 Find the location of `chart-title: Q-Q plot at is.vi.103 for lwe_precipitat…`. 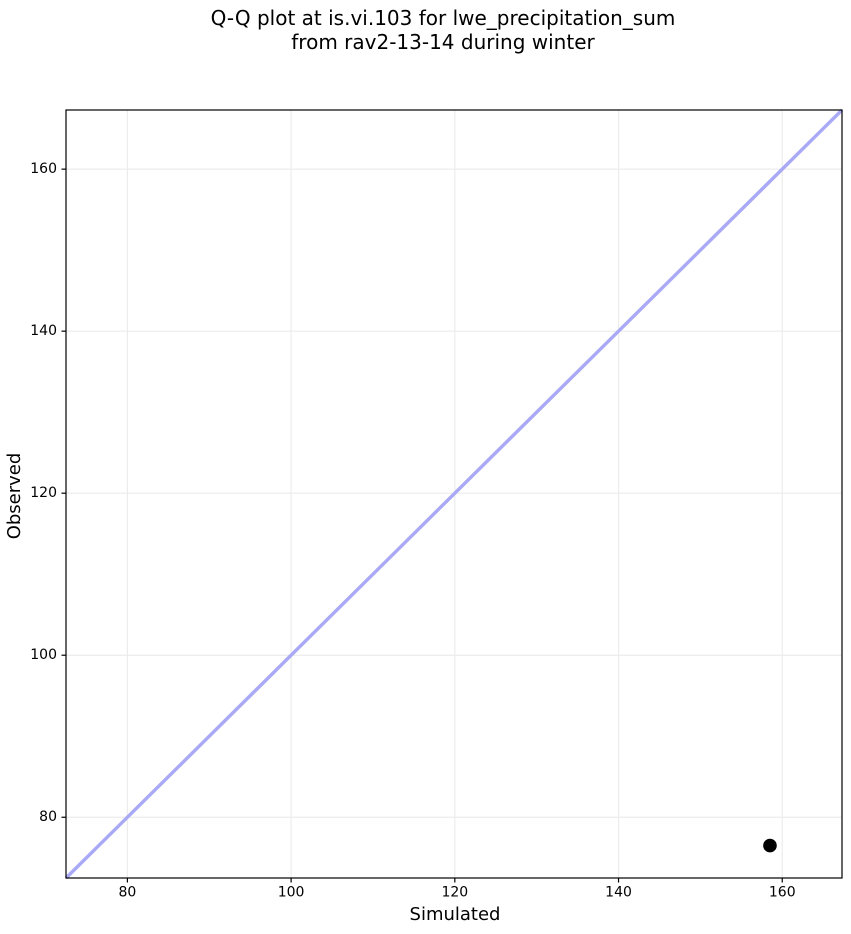

chart-title: Q-Q plot at is.vi.103 for lwe_precipitat… is located at coordinates (443, 30).